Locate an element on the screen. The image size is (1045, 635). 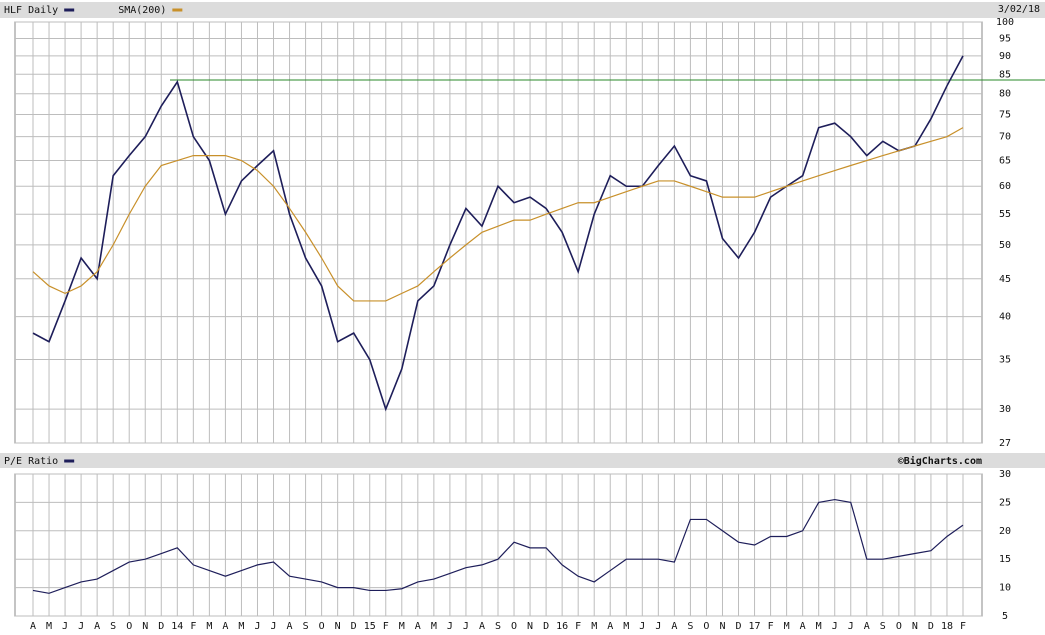
y-tick-label: 70 is located at coordinates (1005, 137).